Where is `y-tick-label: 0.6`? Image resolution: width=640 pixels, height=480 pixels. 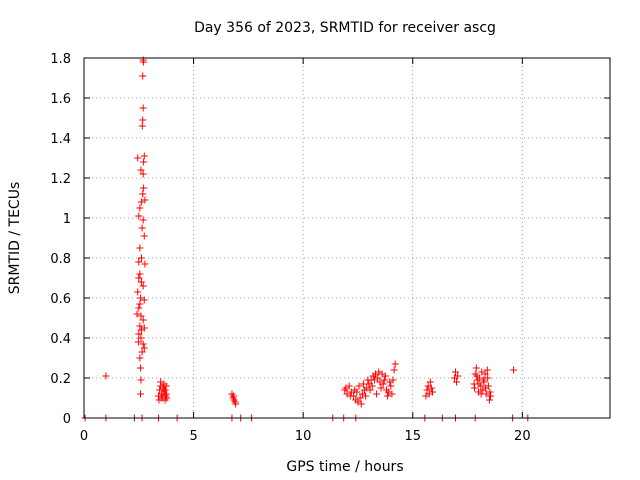 y-tick-label: 0.6 is located at coordinates (60, 299).